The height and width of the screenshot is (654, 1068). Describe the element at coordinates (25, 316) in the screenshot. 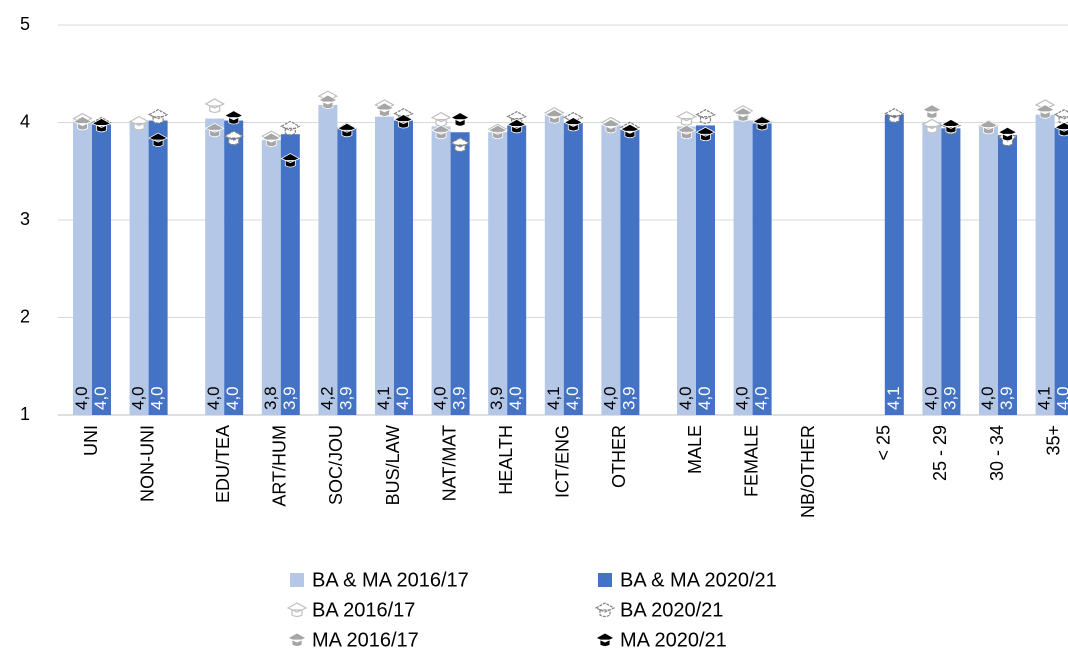

I see `y-tick-label: 2` at that location.